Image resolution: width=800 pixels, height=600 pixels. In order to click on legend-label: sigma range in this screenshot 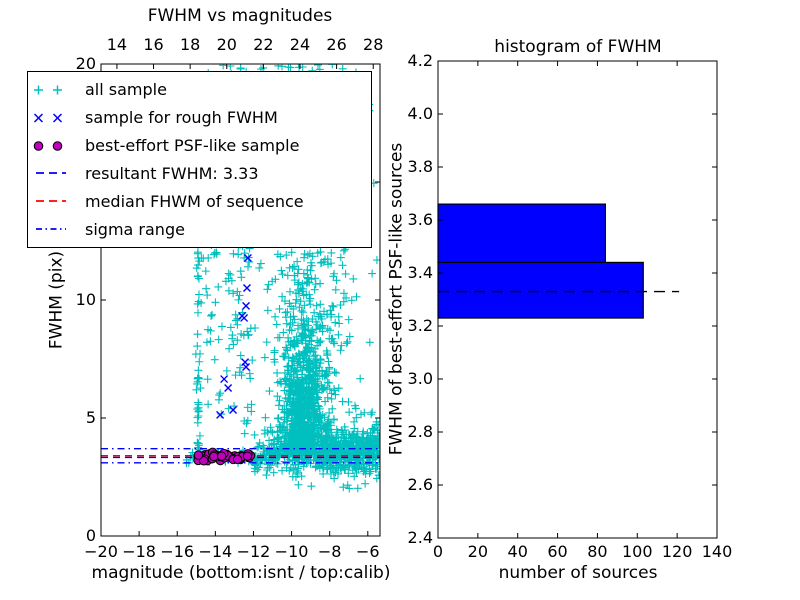, I will do `click(135, 229)`.